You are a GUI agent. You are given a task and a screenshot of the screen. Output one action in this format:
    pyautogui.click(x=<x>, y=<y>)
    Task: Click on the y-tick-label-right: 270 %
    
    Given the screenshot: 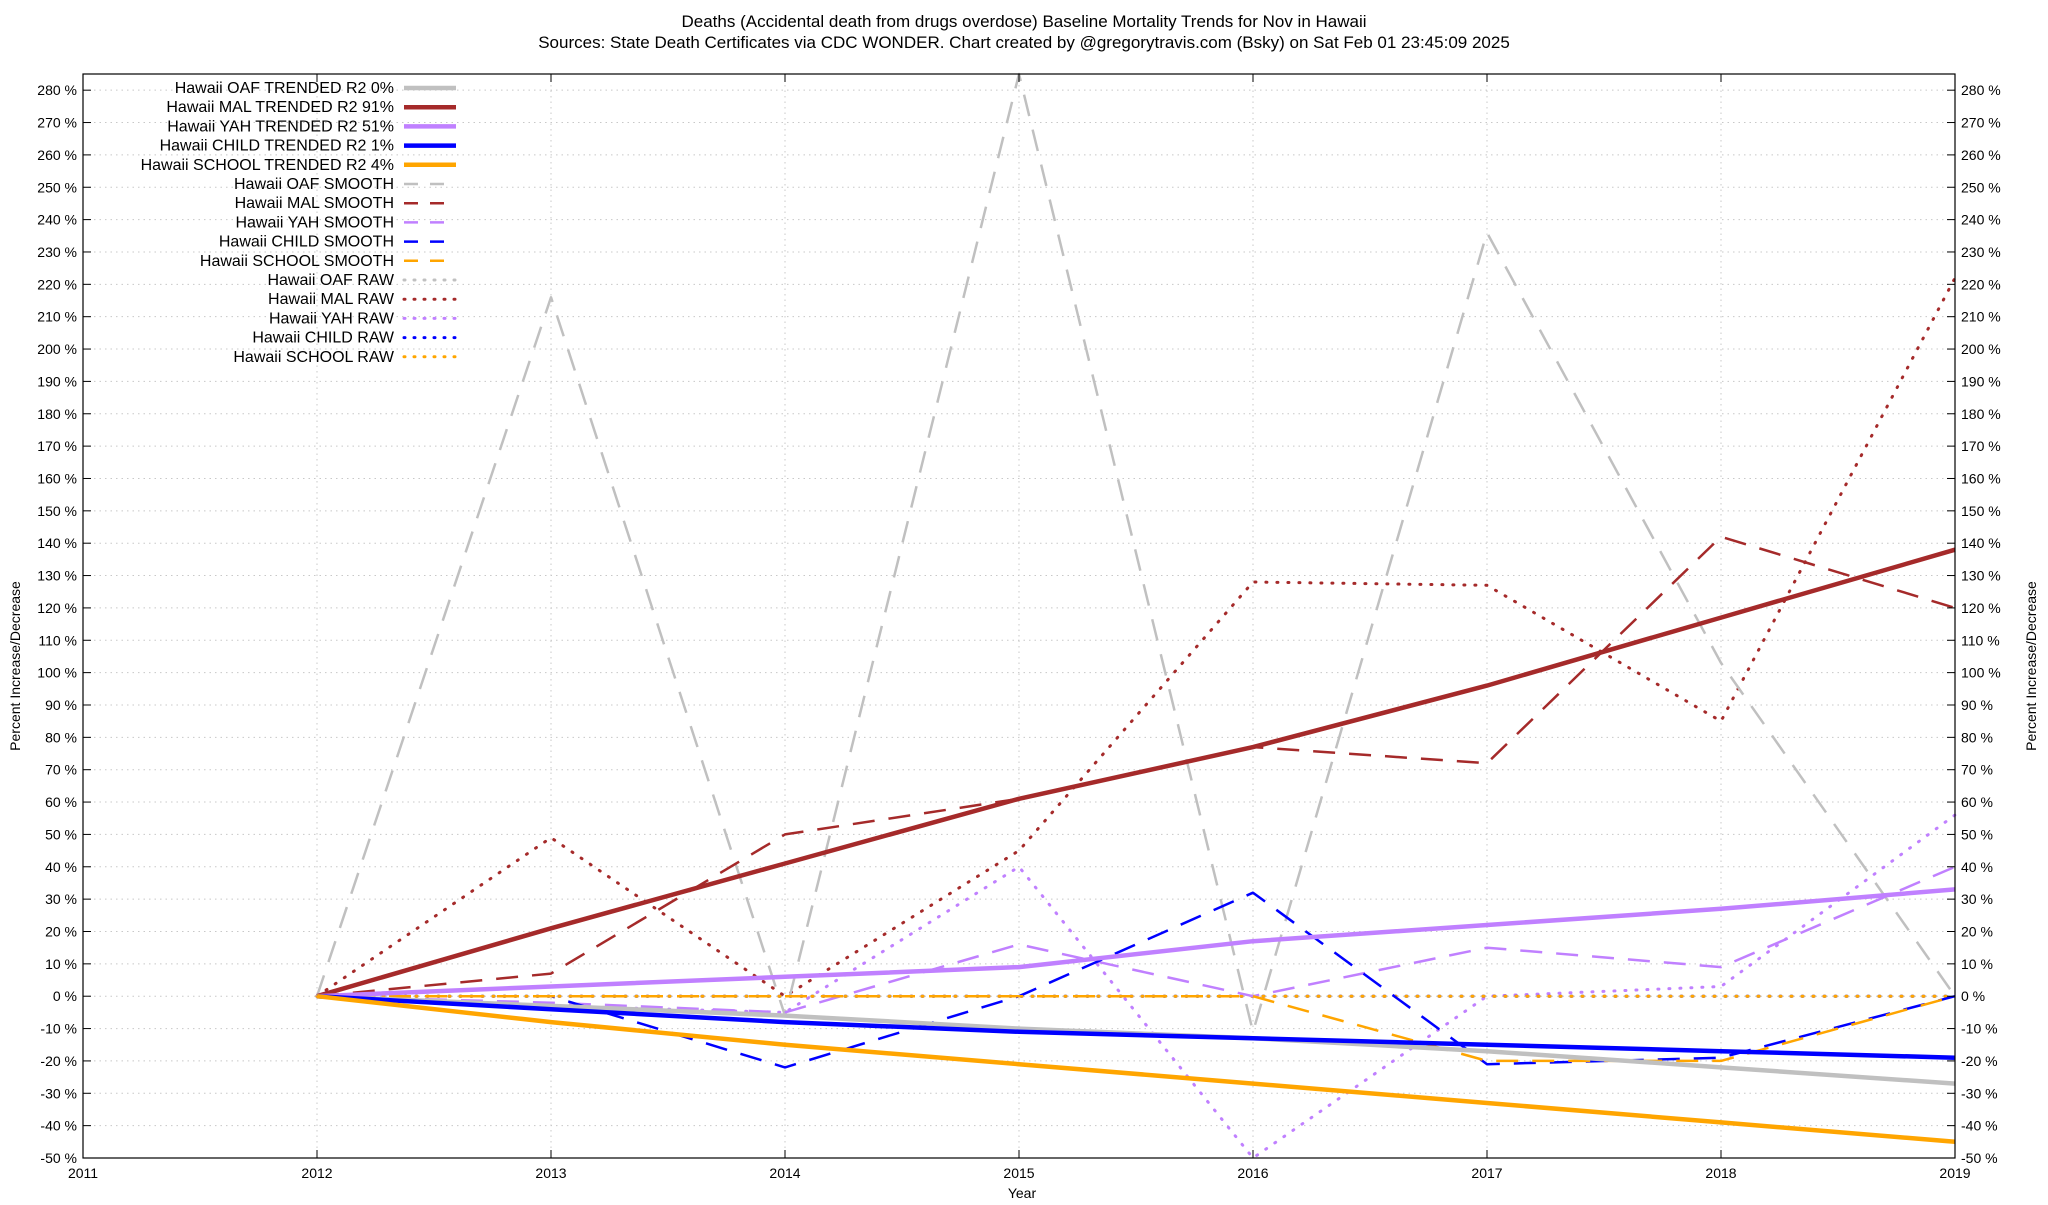 What is the action you would take?
    pyautogui.click(x=1981, y=123)
    